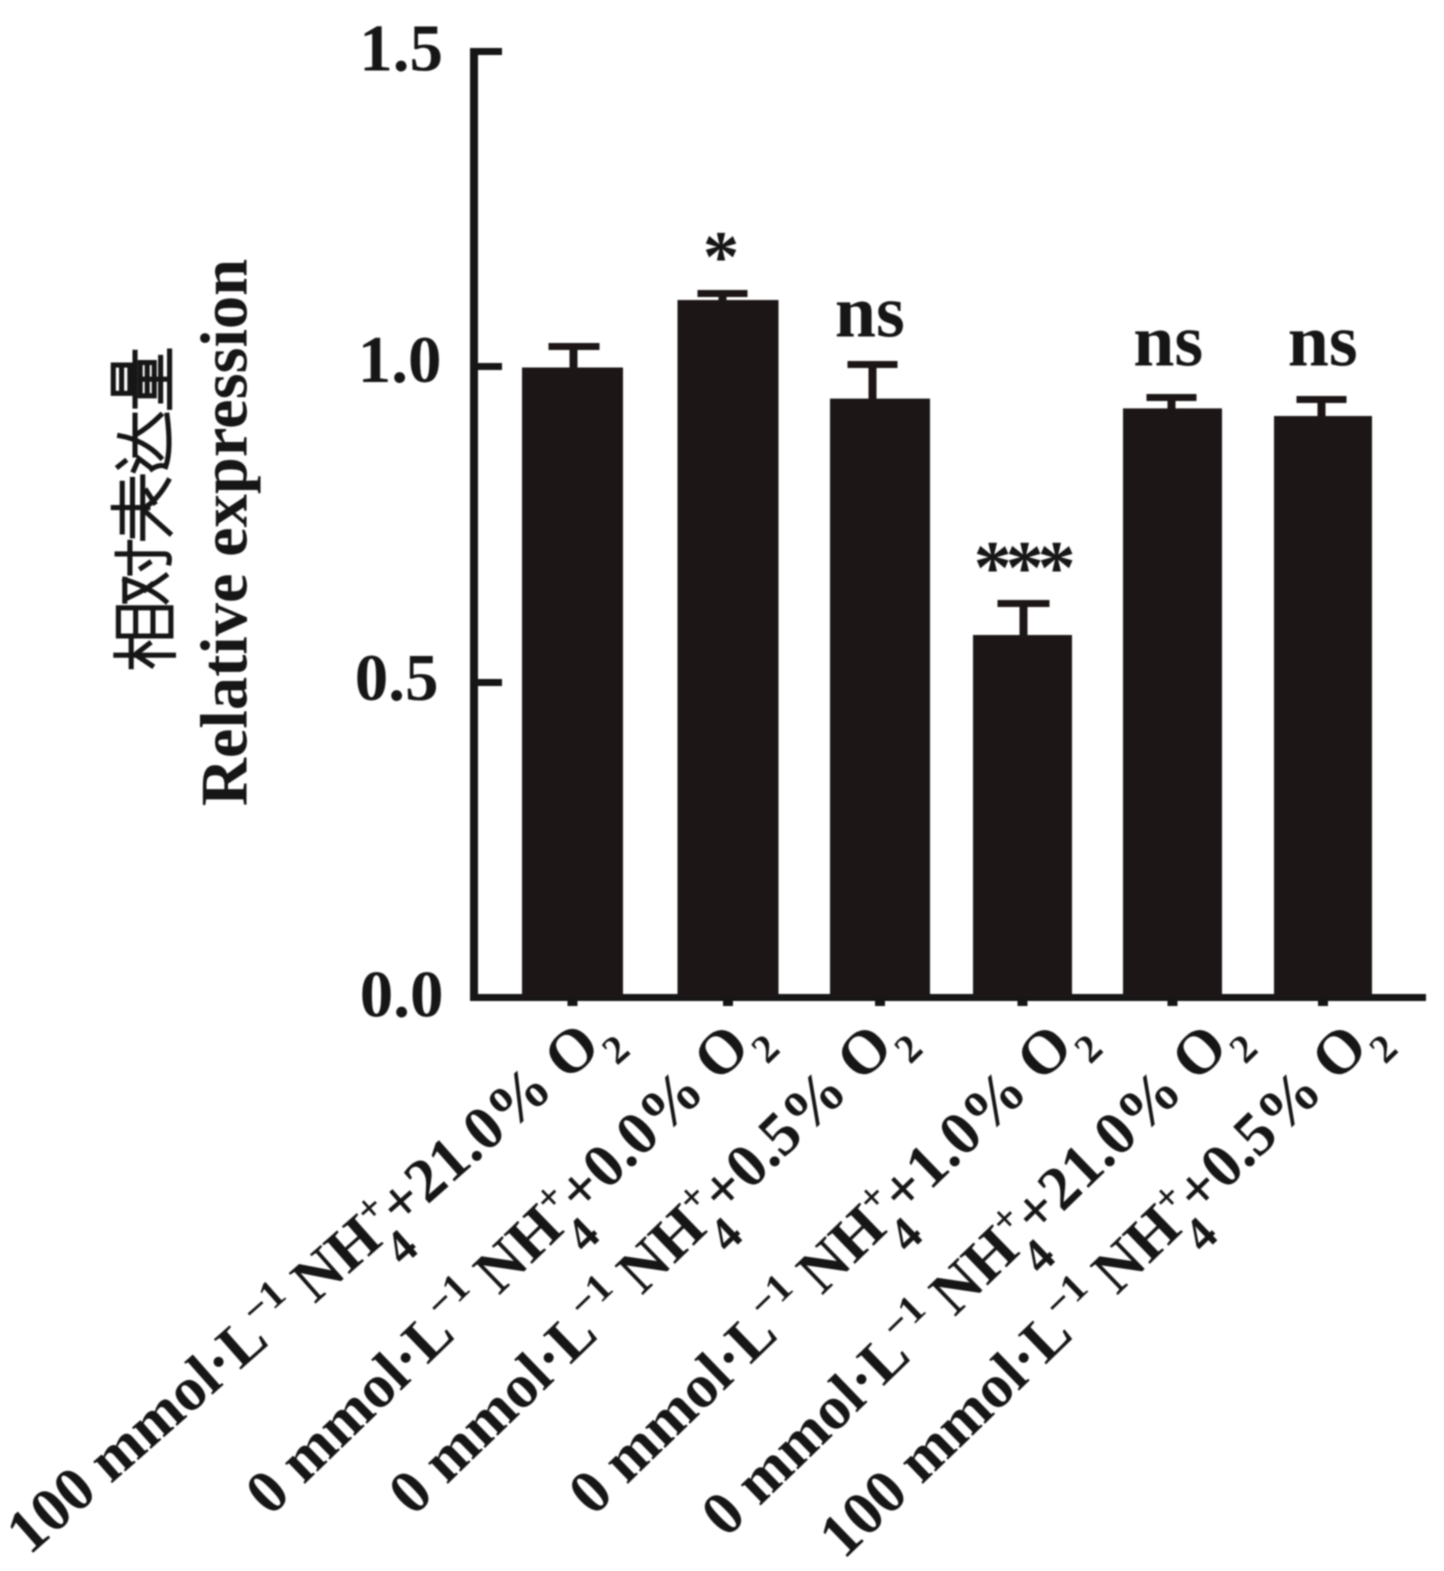 The height and width of the screenshot is (1571, 1444). What do you see at coordinates (402, 995) in the screenshot?
I see `svg-text: 0.0` at bounding box center [402, 995].